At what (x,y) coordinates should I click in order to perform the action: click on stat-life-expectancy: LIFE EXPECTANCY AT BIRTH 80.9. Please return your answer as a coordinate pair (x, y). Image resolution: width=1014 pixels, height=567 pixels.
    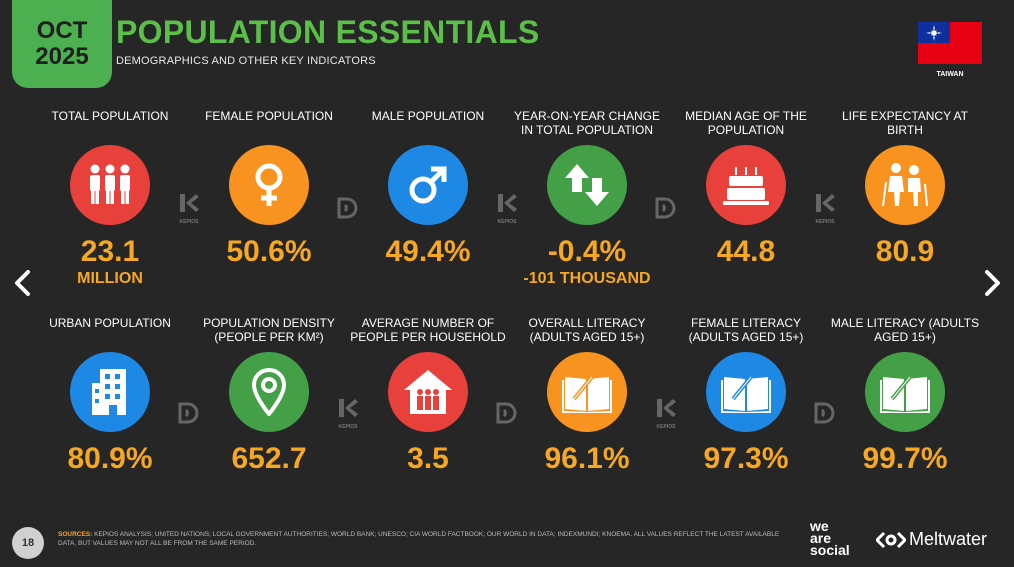
    Looking at the image, I should click on (905, 189).